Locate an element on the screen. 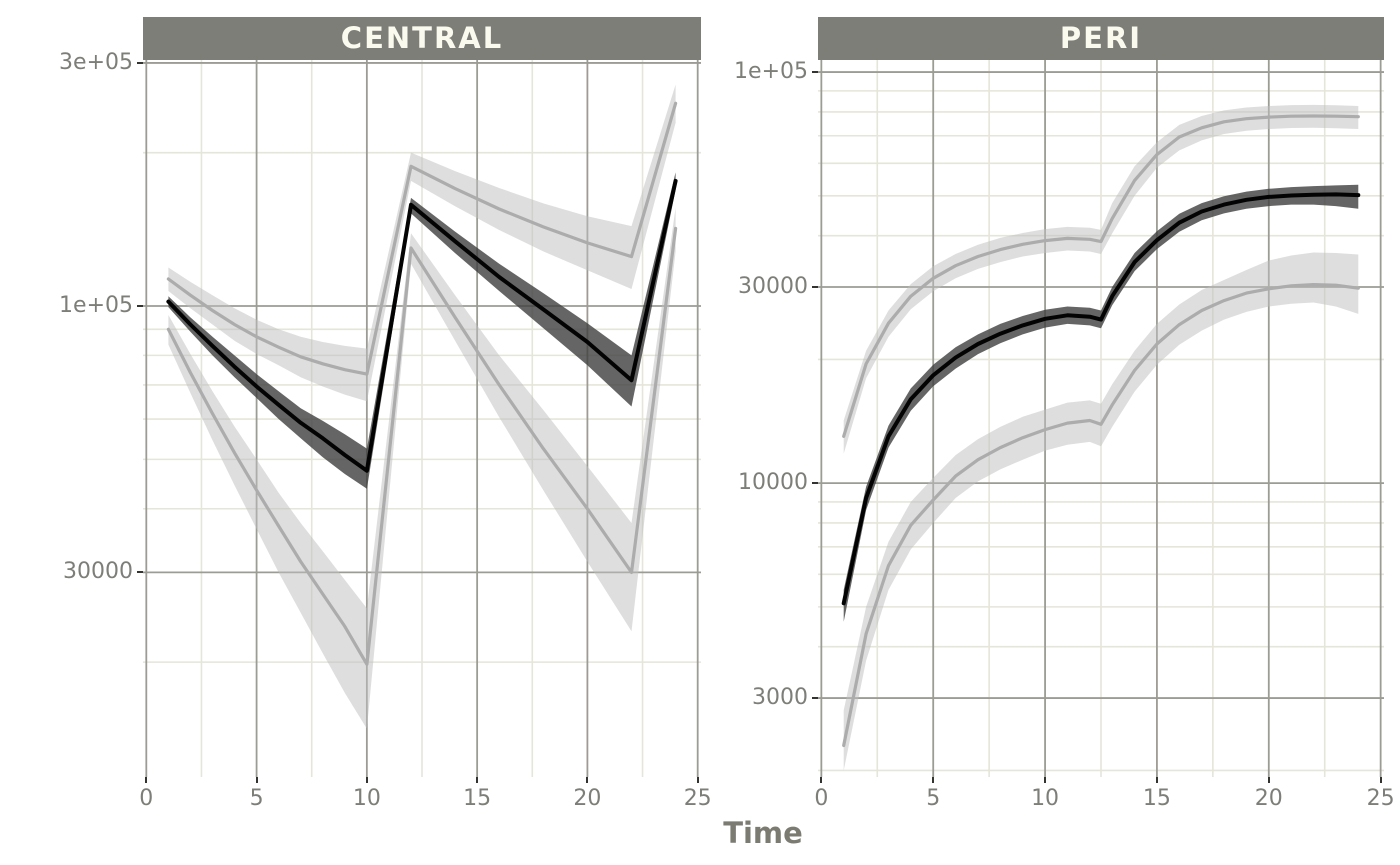  y-tick-label: 3000 is located at coordinates (780, 698).